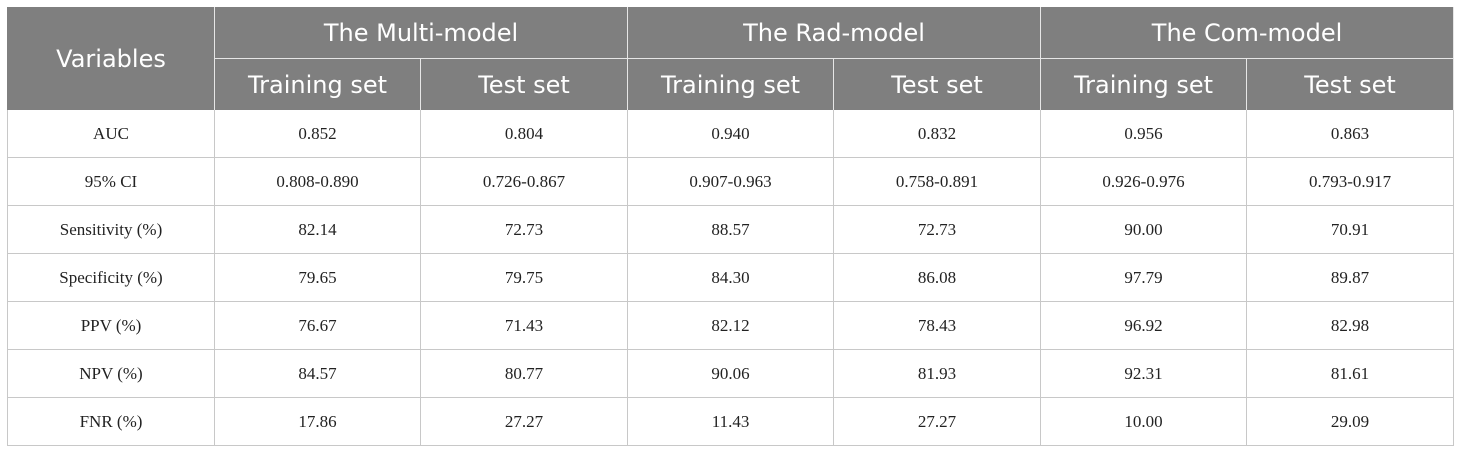 This screenshot has height=457, width=1460. I want to click on table-cell: 97.79, so click(1144, 277).